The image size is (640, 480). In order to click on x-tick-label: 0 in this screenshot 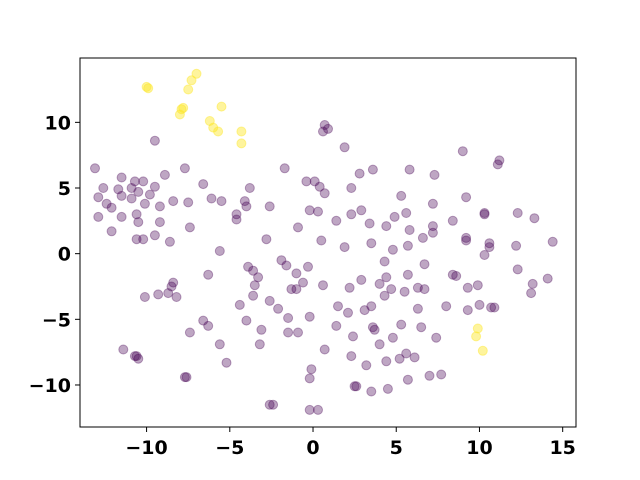, I will do `click(312, 448)`.